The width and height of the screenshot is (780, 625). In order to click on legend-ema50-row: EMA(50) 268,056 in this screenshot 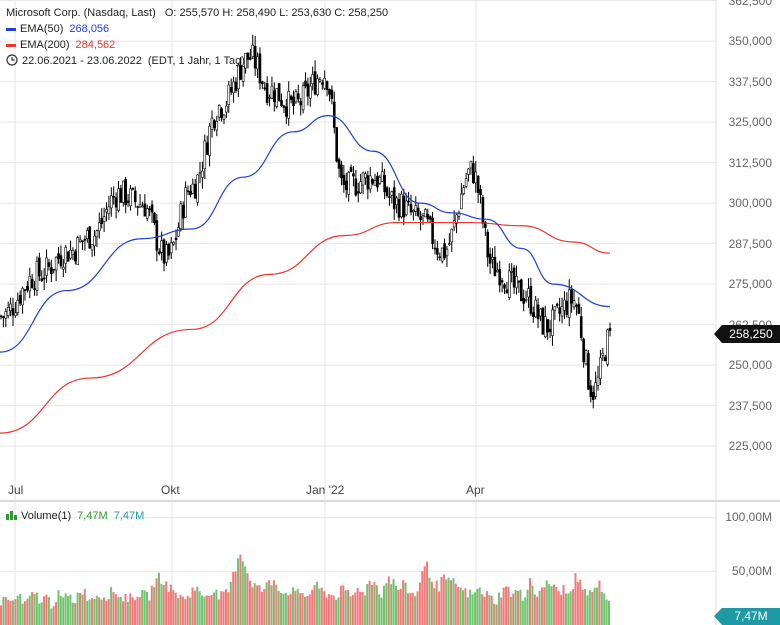, I will do `click(57, 29)`.